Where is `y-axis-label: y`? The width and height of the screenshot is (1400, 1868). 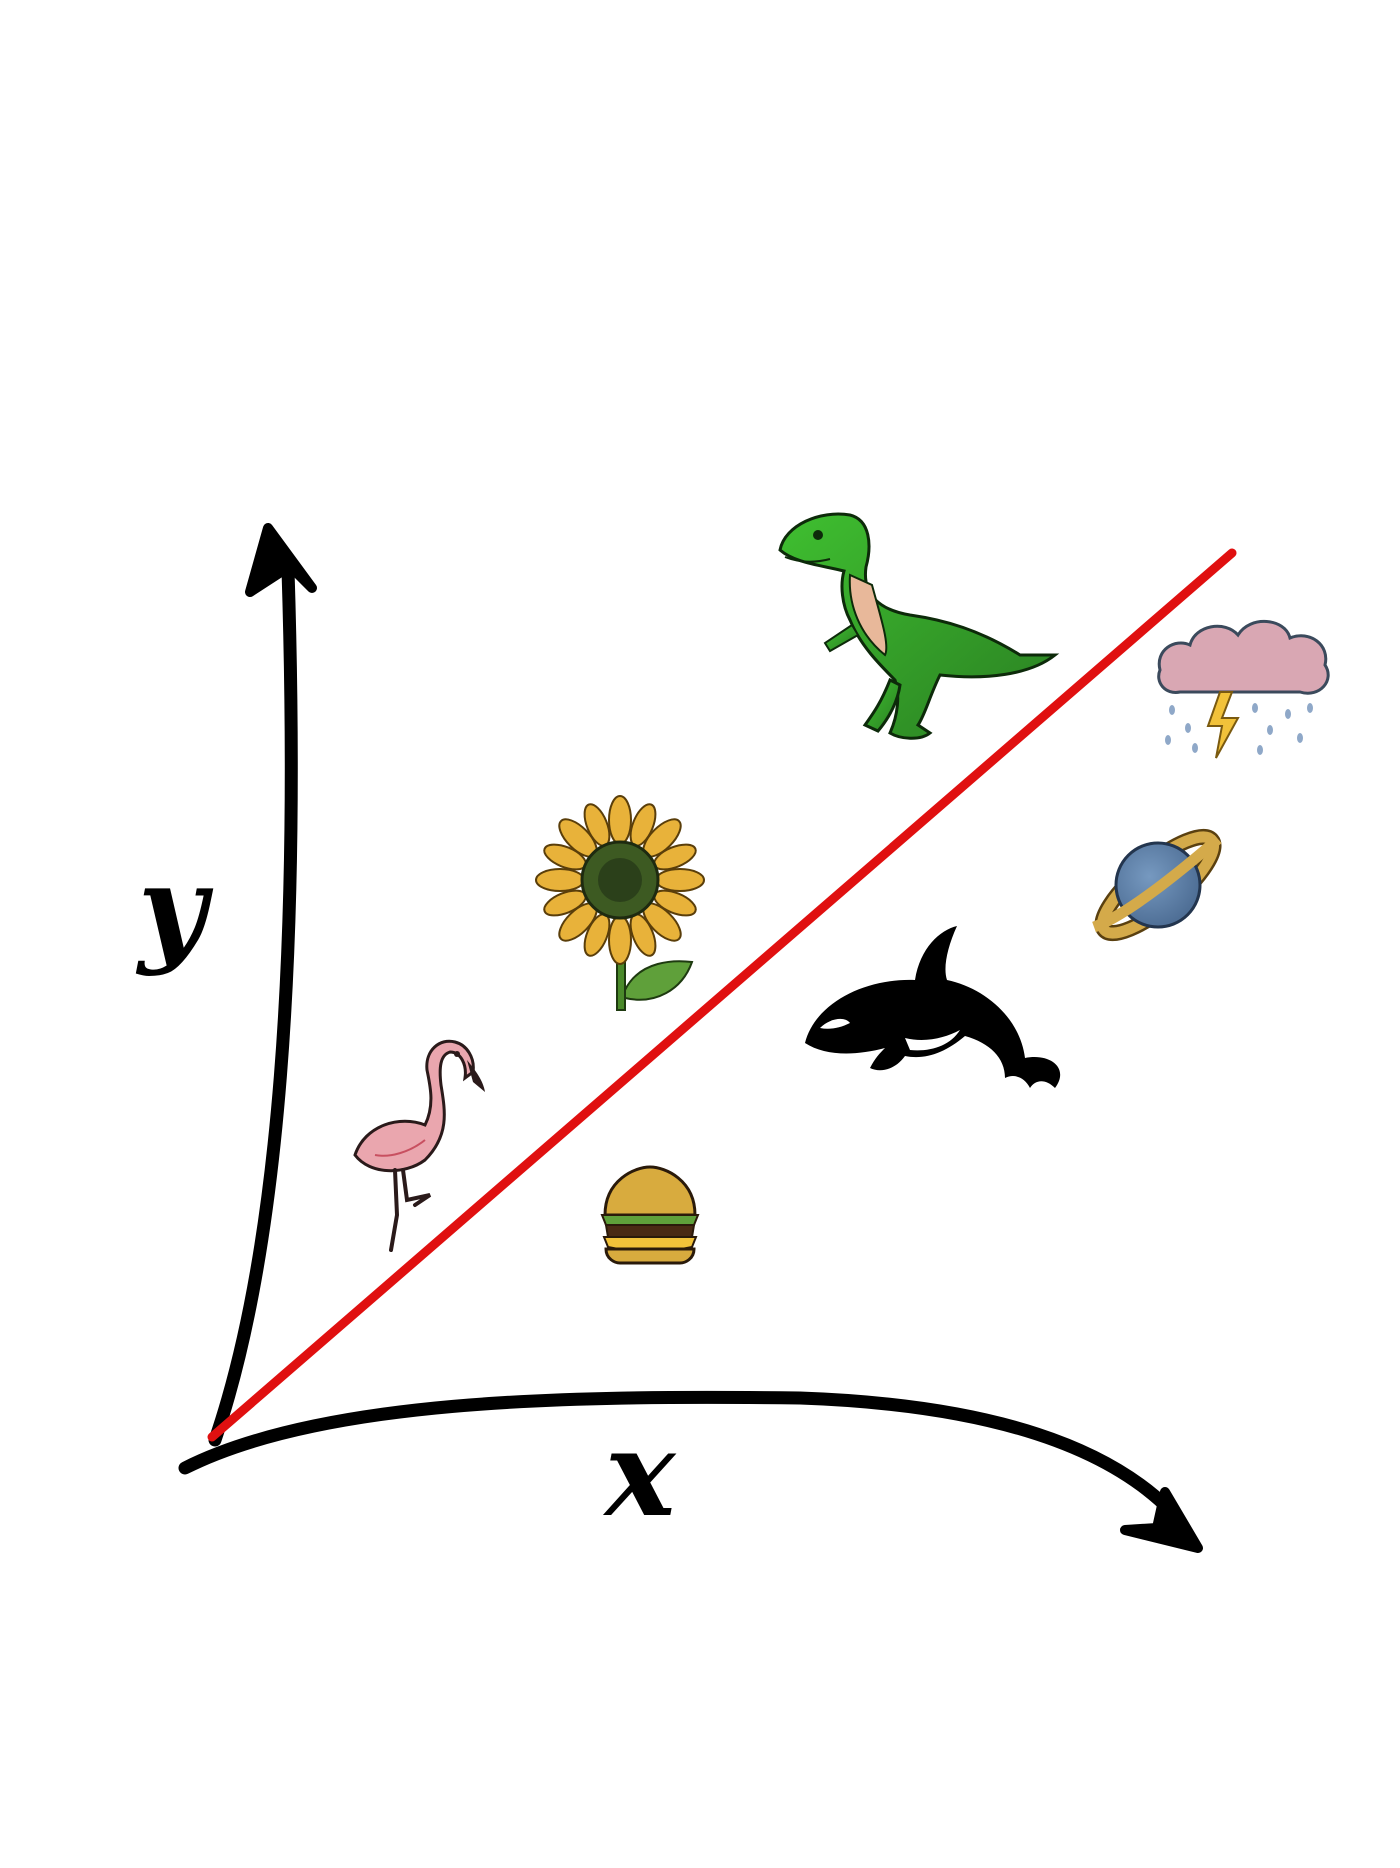 y-axis-label: y is located at coordinates (174, 908).